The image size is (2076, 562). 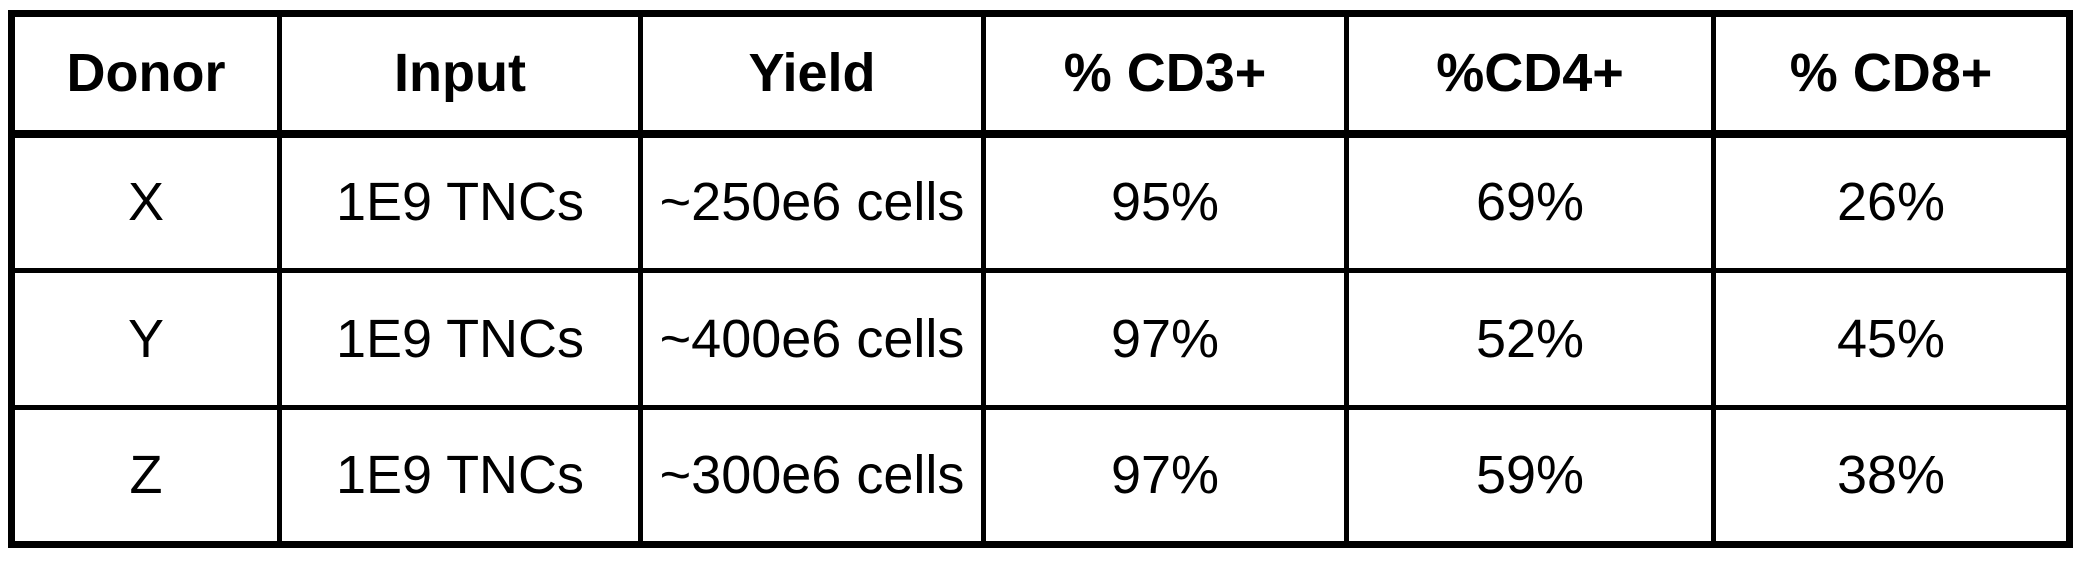 What do you see at coordinates (145, 74) in the screenshot?
I see `column-header-donor: Donor` at bounding box center [145, 74].